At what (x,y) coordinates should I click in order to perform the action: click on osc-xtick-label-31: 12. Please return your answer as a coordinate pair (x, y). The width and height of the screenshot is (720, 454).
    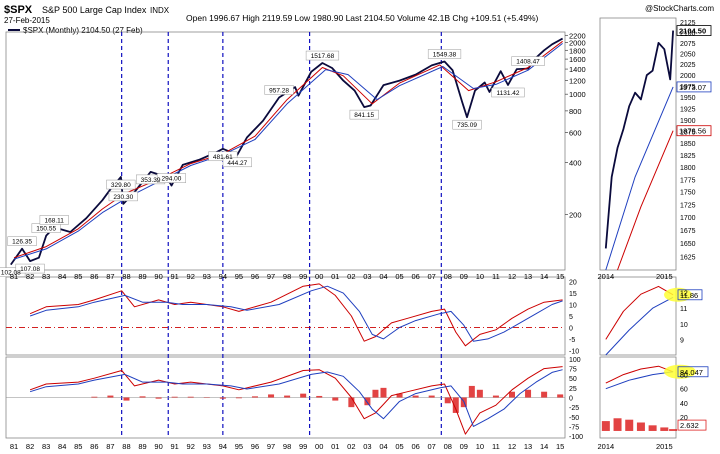
    Looking at the image, I should click on (512, 446).